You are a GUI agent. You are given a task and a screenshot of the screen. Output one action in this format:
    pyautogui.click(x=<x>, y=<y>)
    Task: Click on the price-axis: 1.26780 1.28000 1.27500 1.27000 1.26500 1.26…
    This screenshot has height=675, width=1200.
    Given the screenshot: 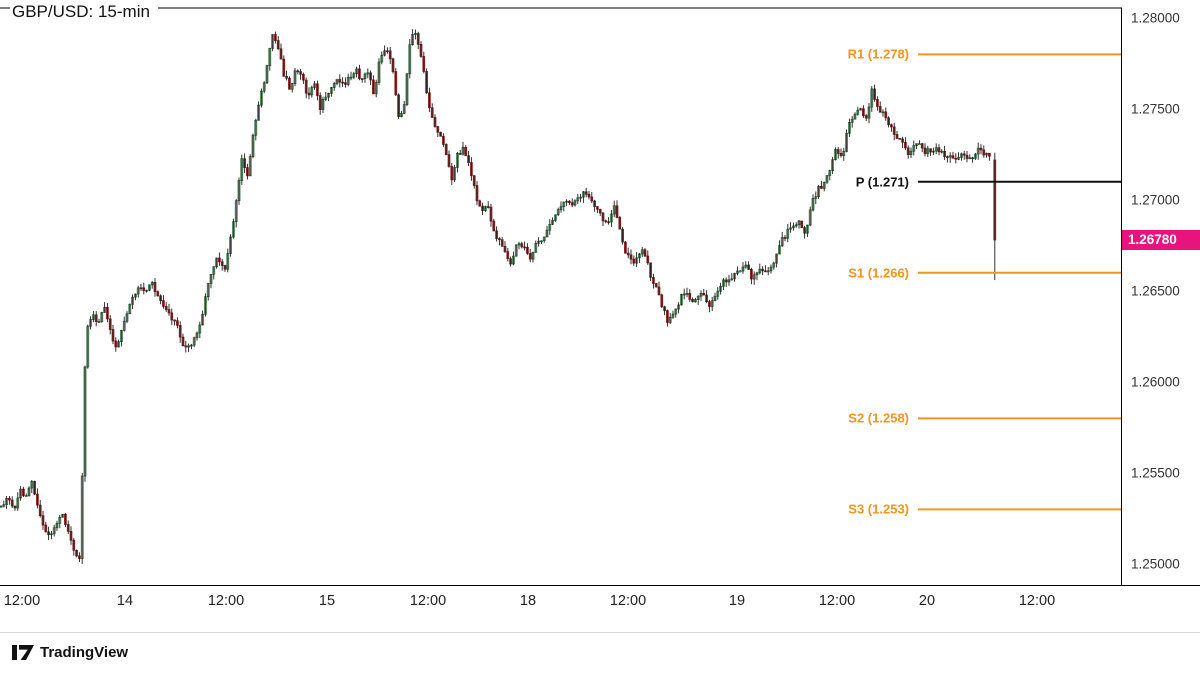 What is the action you would take?
    pyautogui.click(x=1161, y=292)
    